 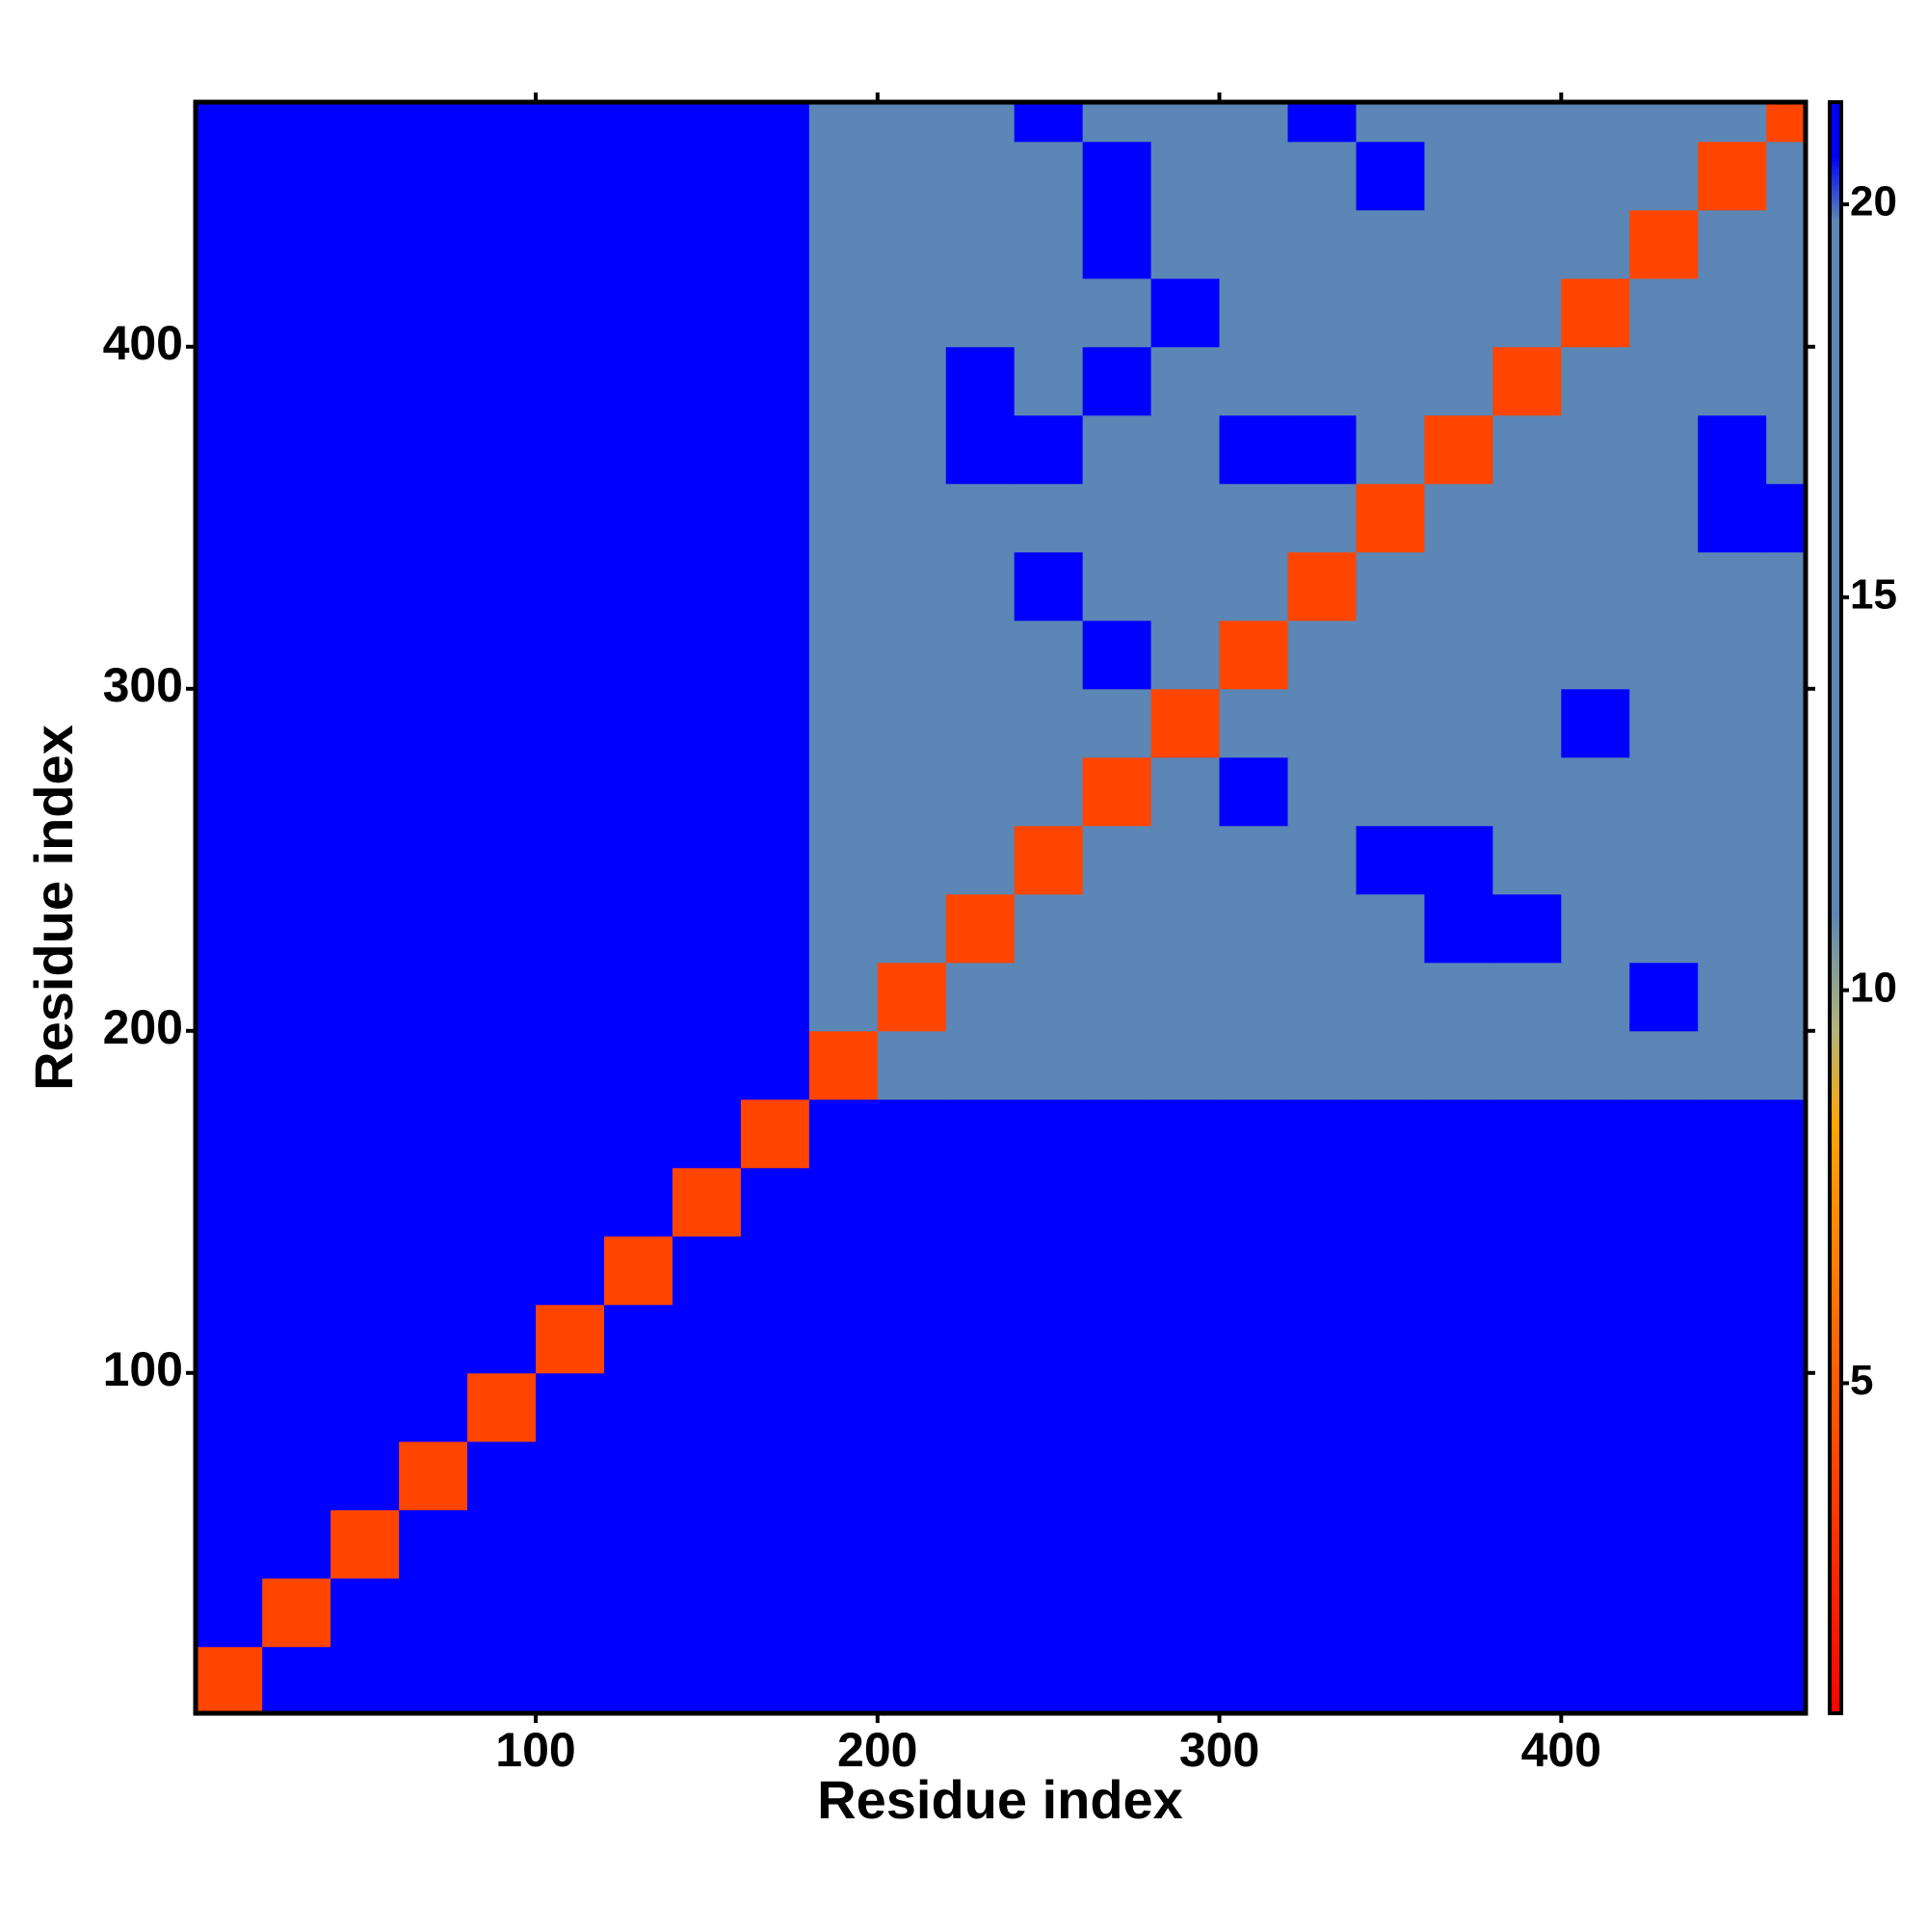 What do you see at coordinates (1861, 1380) in the screenshot?
I see `colorbar-tick-label: 5` at bounding box center [1861, 1380].